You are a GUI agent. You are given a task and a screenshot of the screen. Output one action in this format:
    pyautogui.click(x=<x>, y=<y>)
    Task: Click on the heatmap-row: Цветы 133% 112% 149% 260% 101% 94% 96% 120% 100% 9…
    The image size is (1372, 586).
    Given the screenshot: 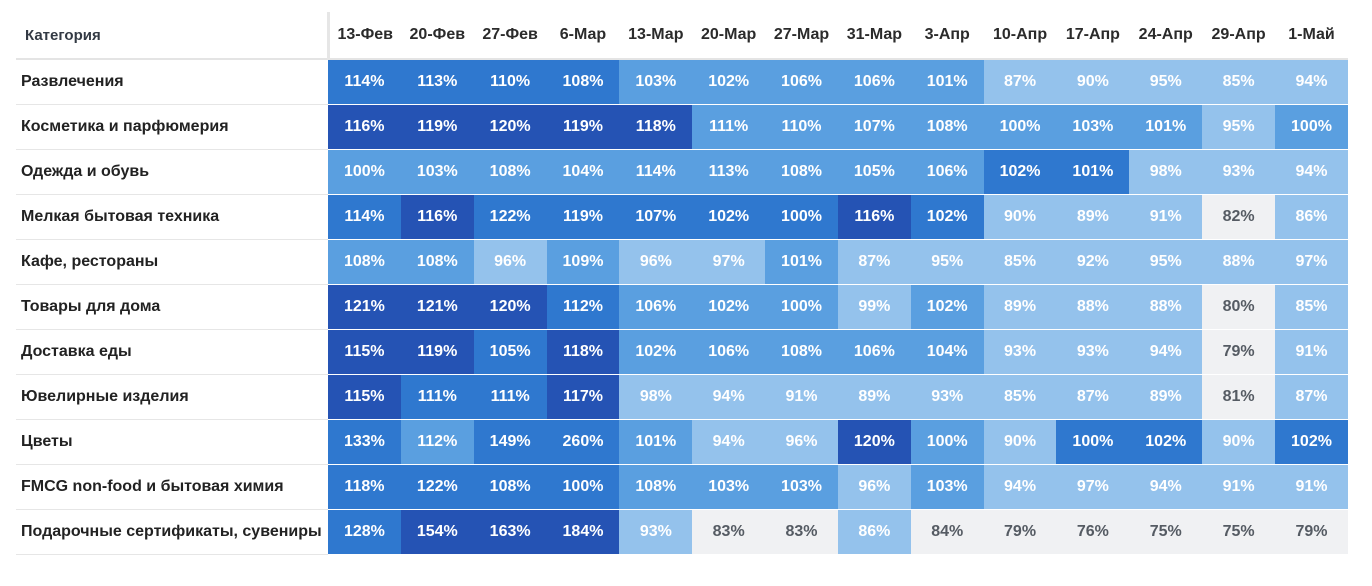 What is the action you would take?
    pyautogui.click(x=682, y=442)
    